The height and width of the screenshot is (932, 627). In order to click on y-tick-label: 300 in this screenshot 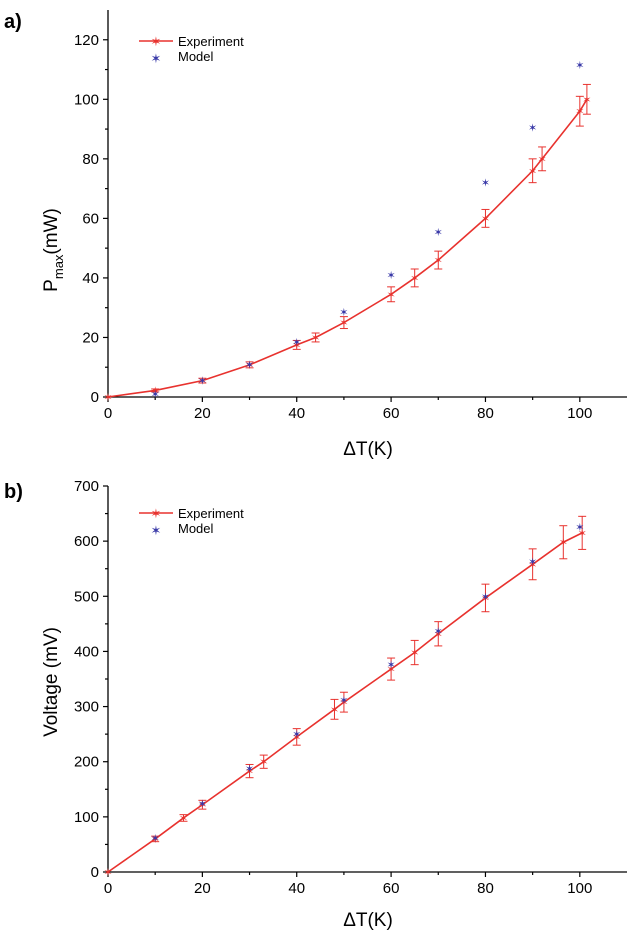, I will do `click(86, 707)`.